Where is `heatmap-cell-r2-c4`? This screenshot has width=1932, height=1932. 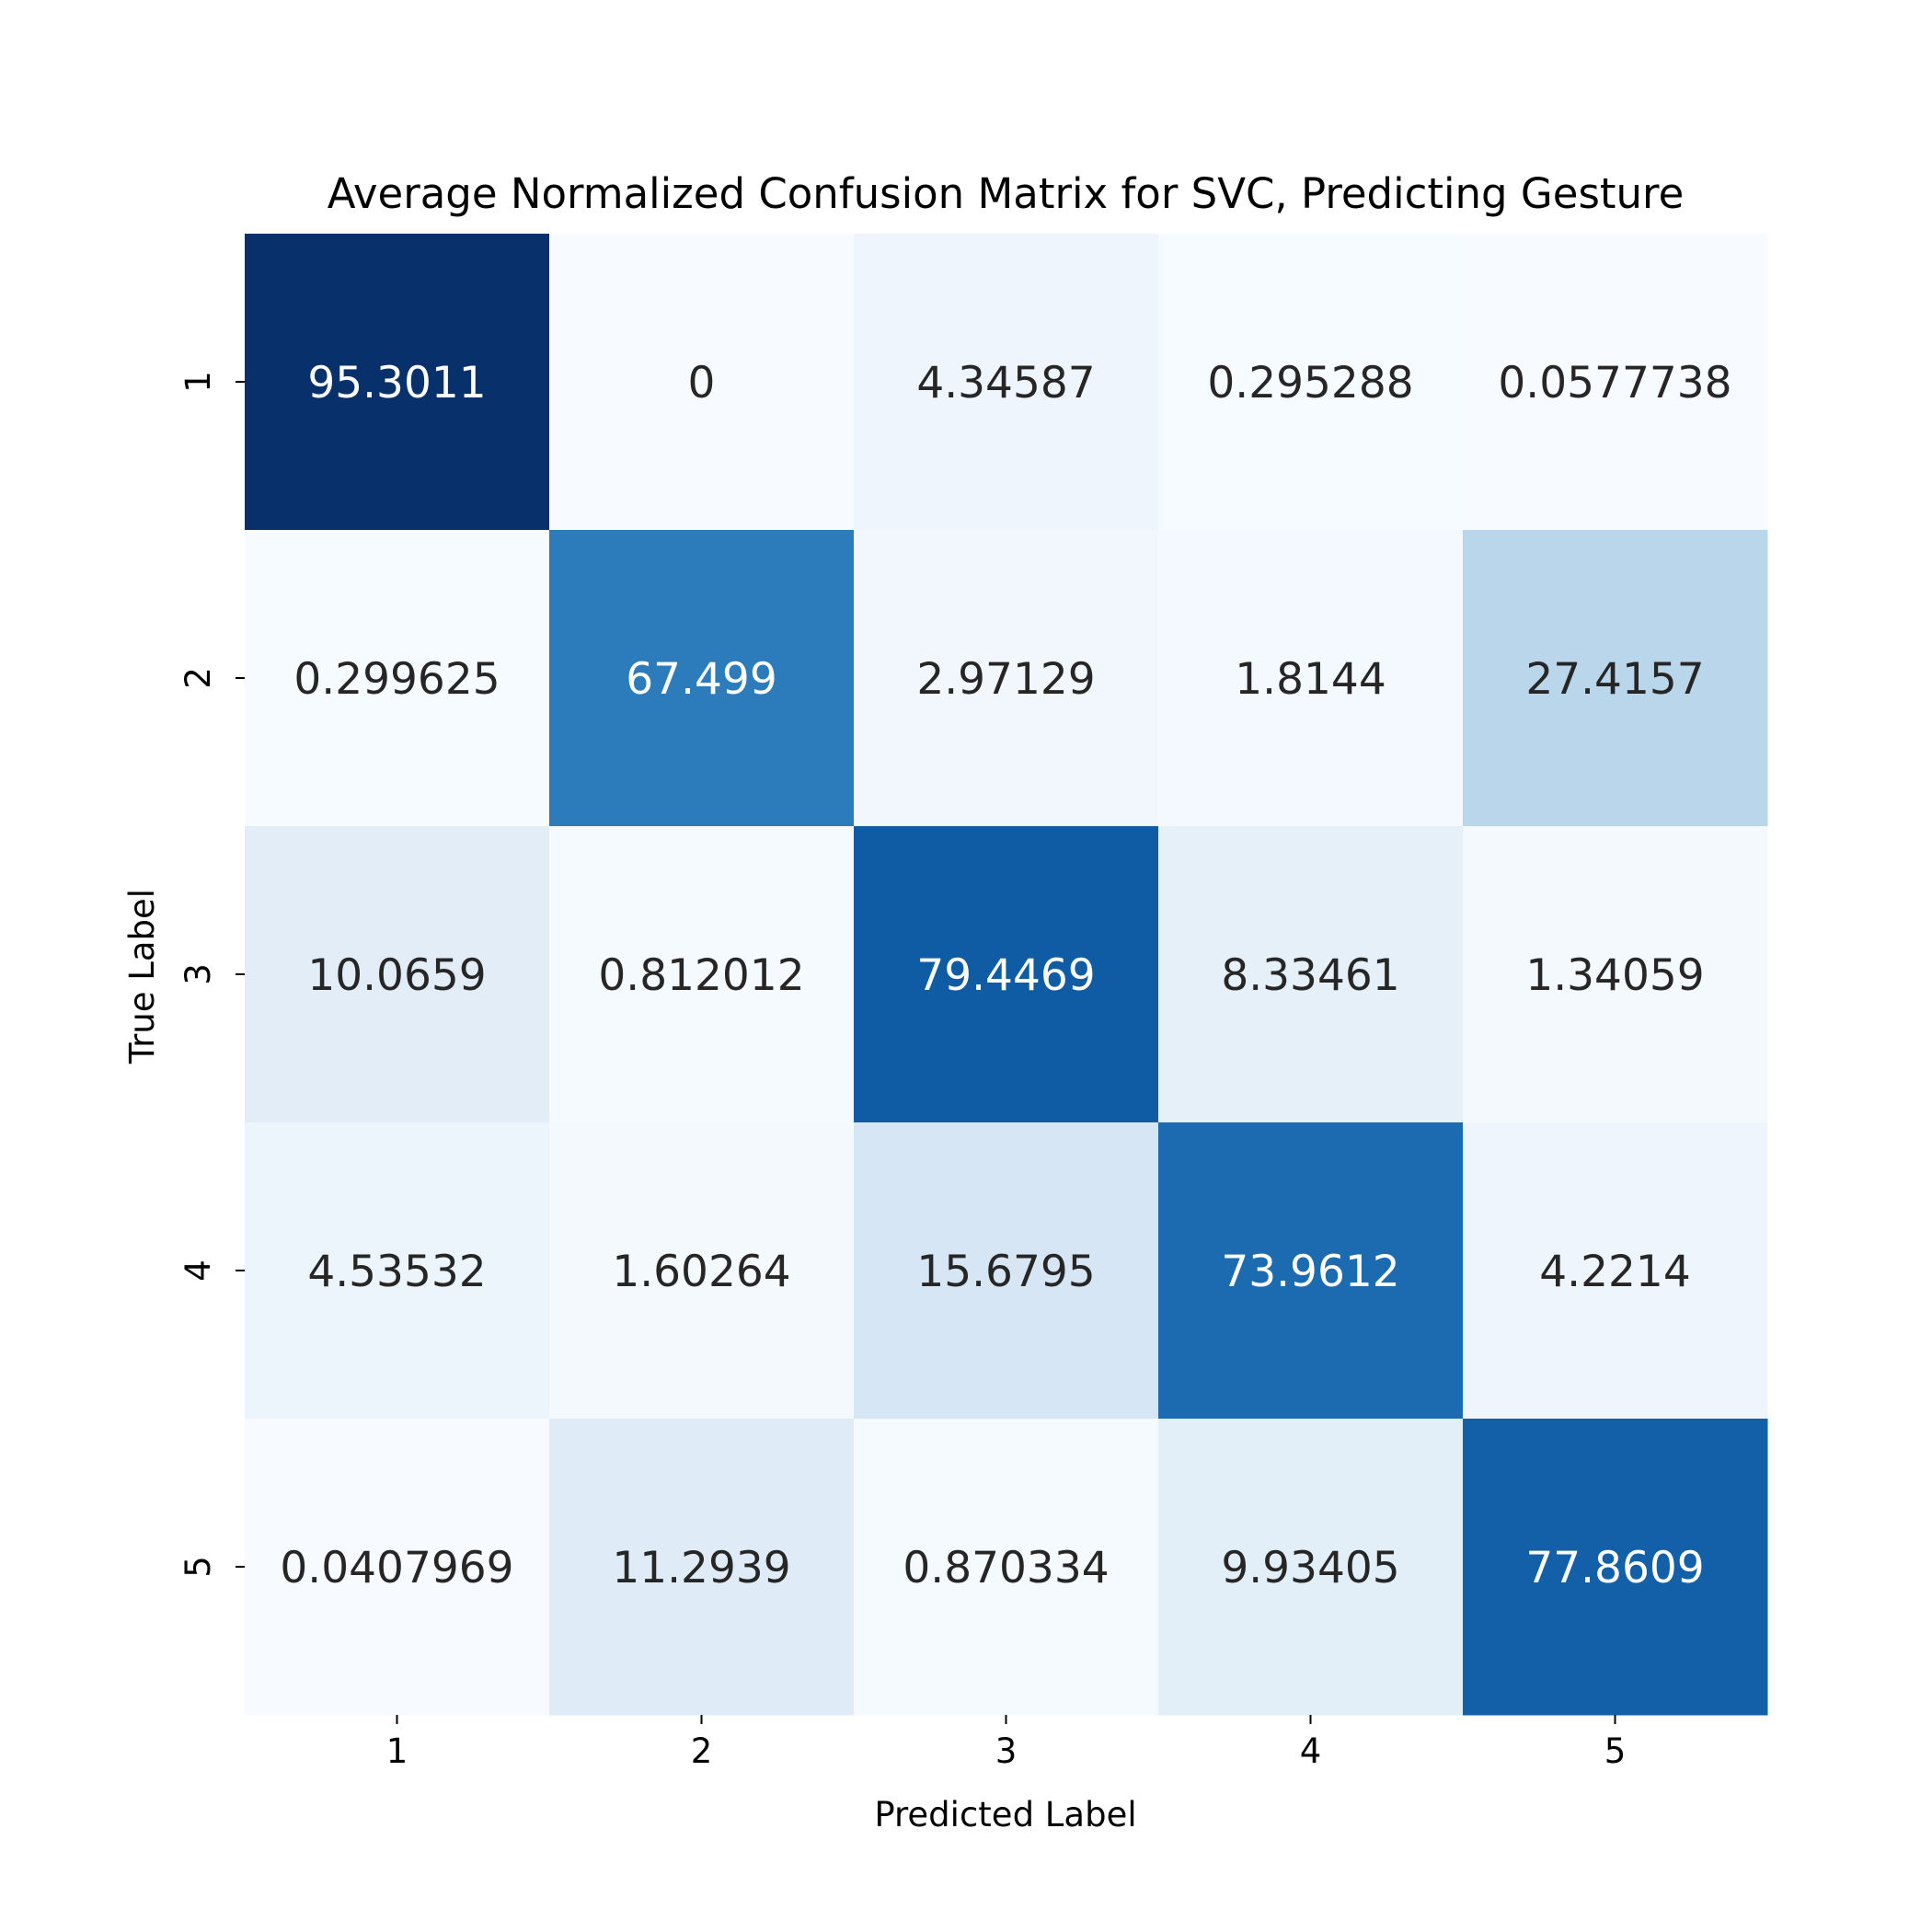 heatmap-cell-r2-c4 is located at coordinates (1311, 678).